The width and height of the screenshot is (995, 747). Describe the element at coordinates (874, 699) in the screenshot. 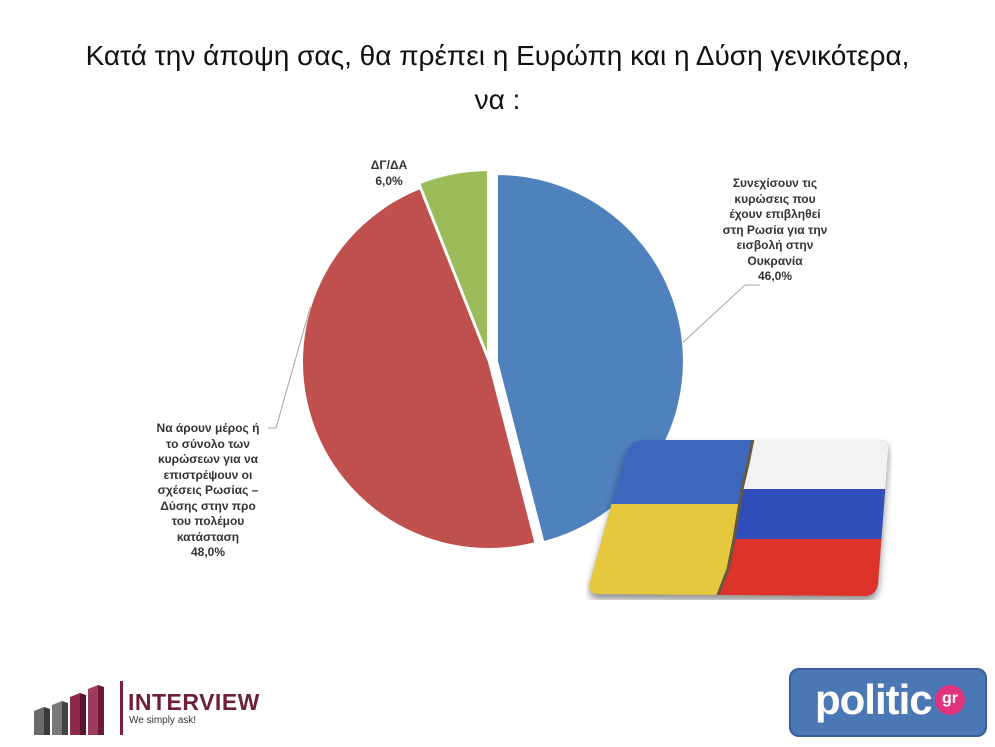

I see `politic-logo-name: politic` at that location.